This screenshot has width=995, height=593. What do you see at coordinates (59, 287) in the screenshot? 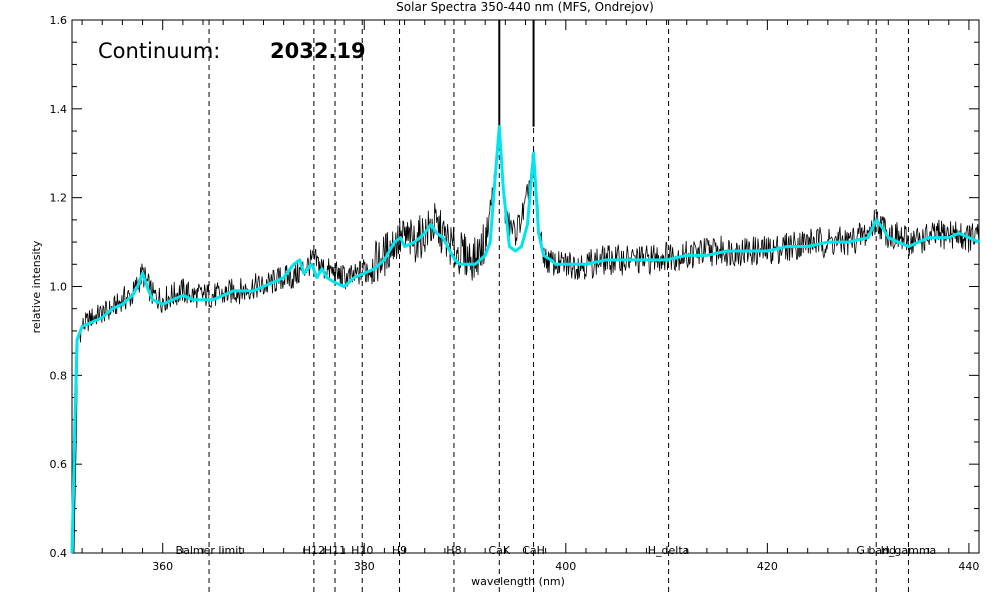
I see `y-tick-label: 1.0` at bounding box center [59, 287].